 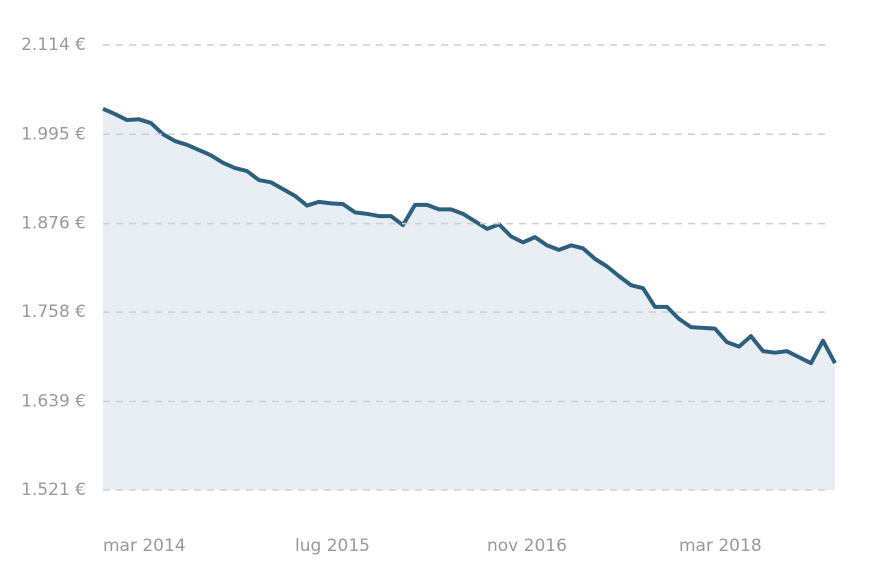 What do you see at coordinates (332, 546) in the screenshot?
I see `x-tick-label: lug 2015` at bounding box center [332, 546].